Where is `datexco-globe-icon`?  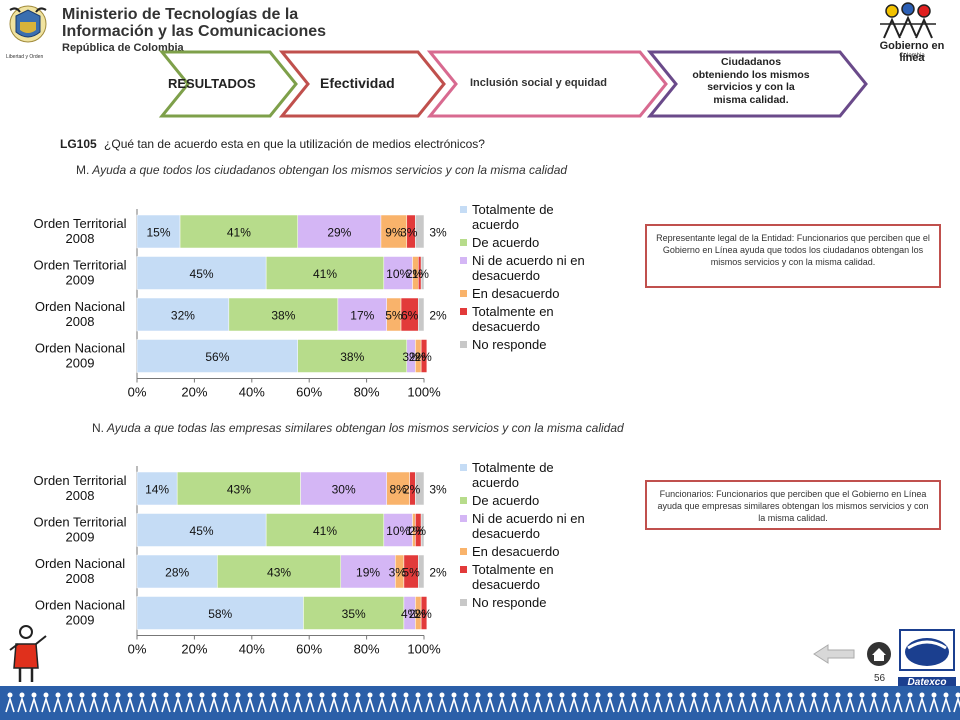
datexco-globe-icon is located at coordinates (927, 650).